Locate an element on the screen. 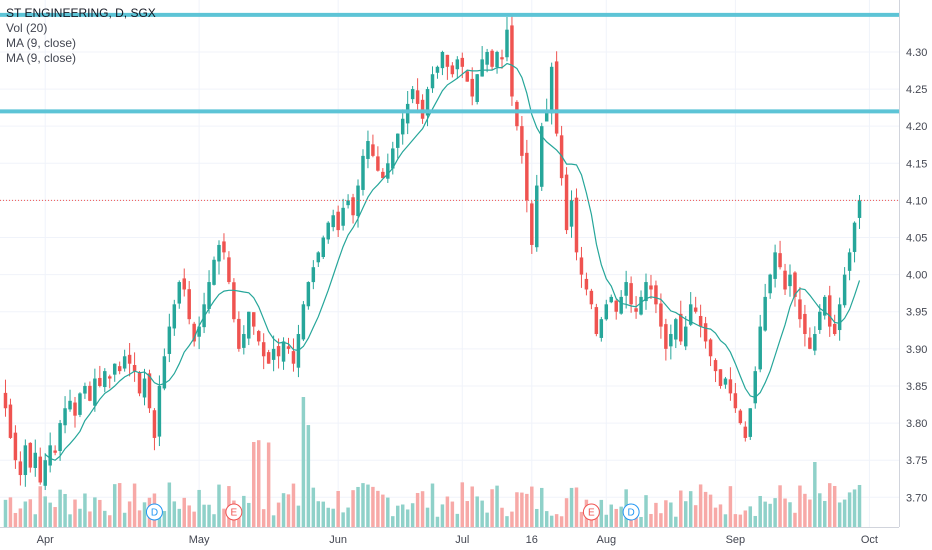 This screenshot has width=932, height=550. price-tick-label: 4.25 is located at coordinates (916, 90).